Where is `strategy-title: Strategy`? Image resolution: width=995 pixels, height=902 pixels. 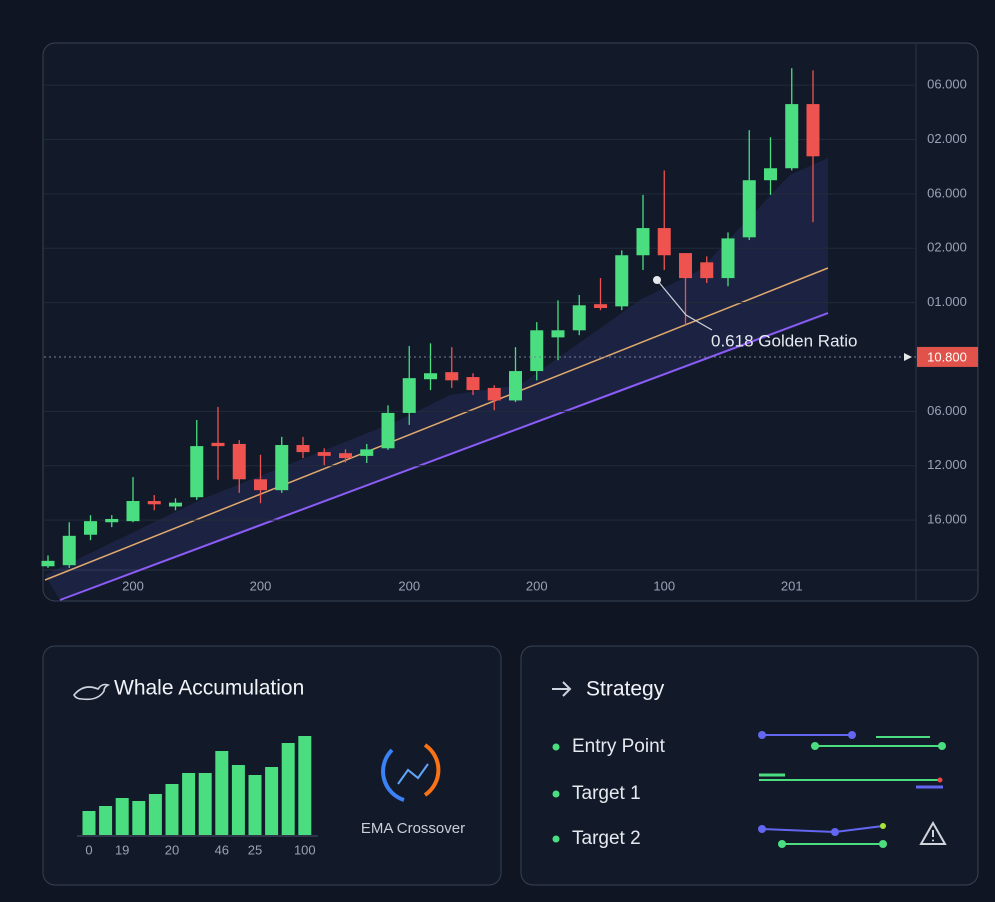 strategy-title: Strategy is located at coordinates (625, 689).